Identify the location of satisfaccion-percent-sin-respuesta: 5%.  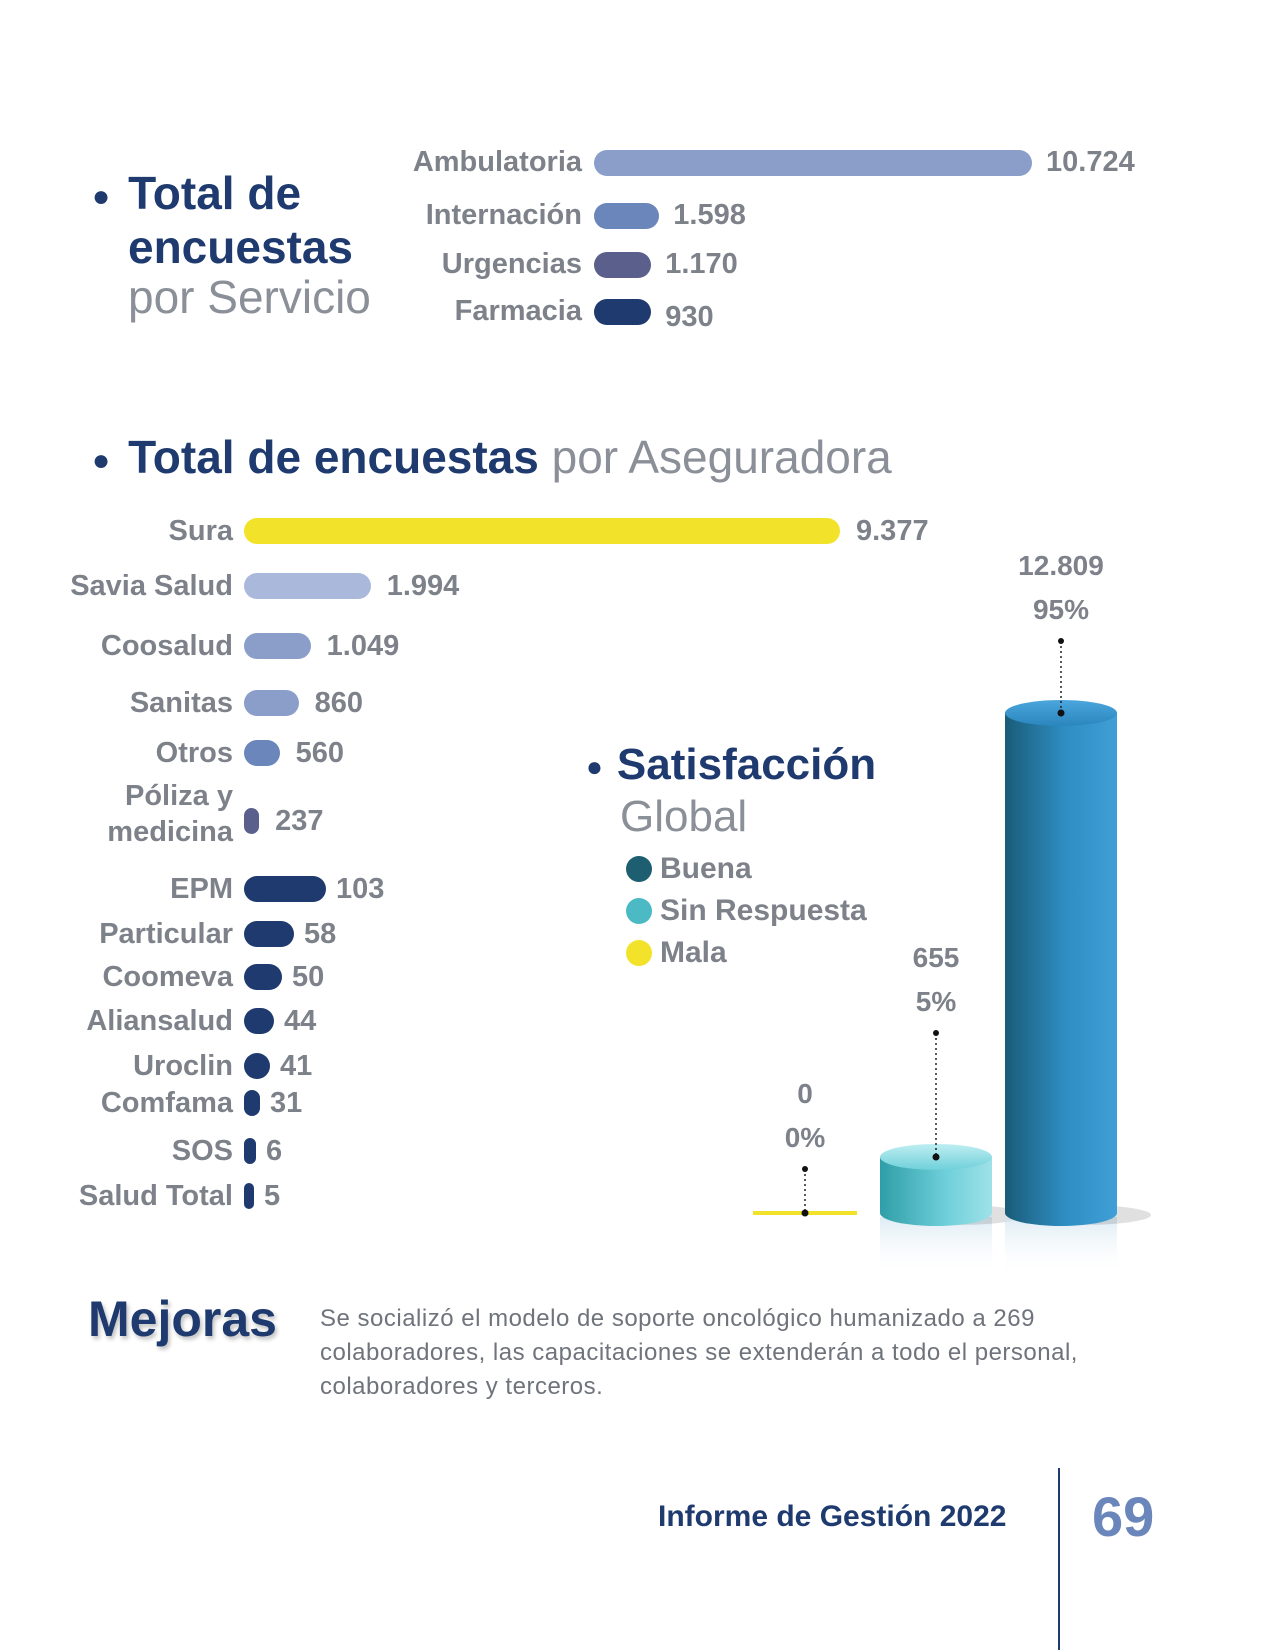
(936, 1001).